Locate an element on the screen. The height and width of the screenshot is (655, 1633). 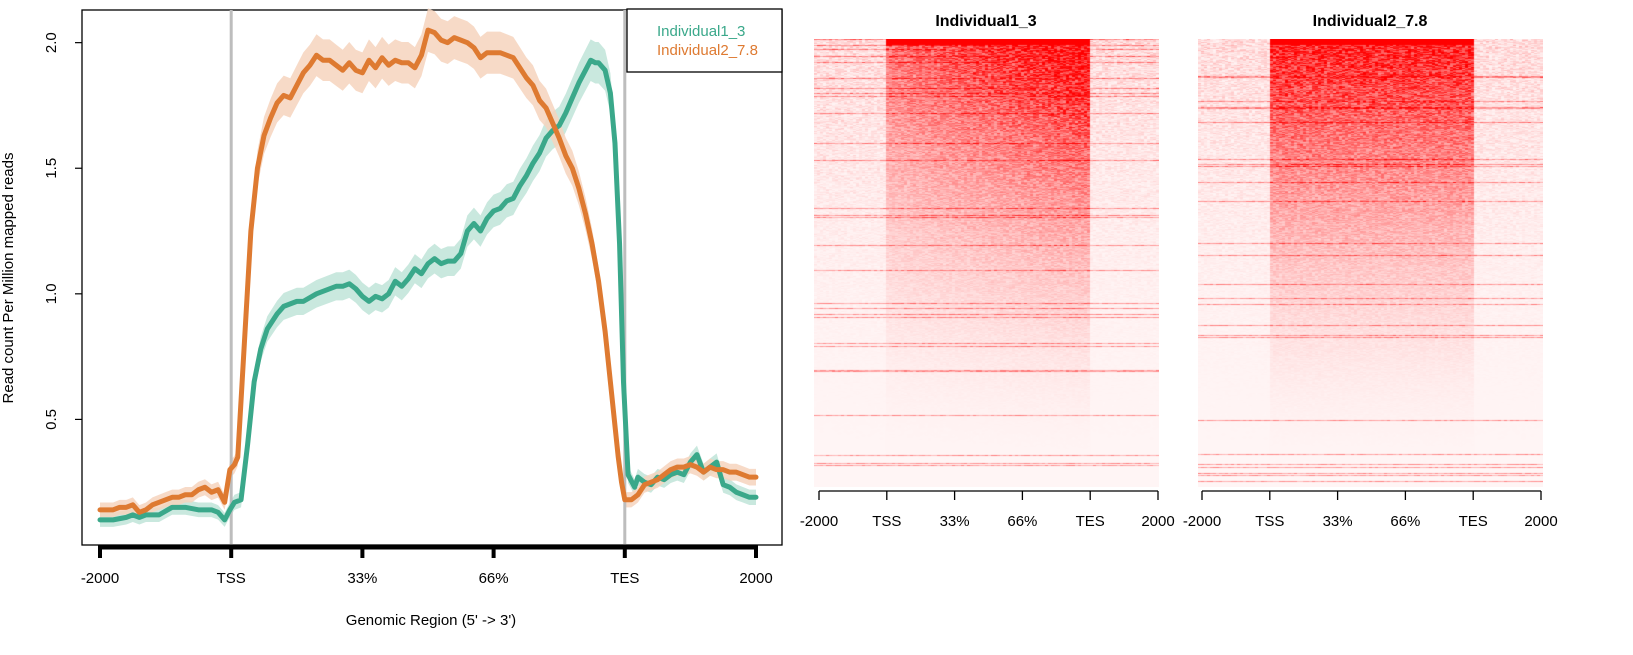
y-axis: 0.5 1.0 1.5 2.0 is located at coordinates (62, 231).